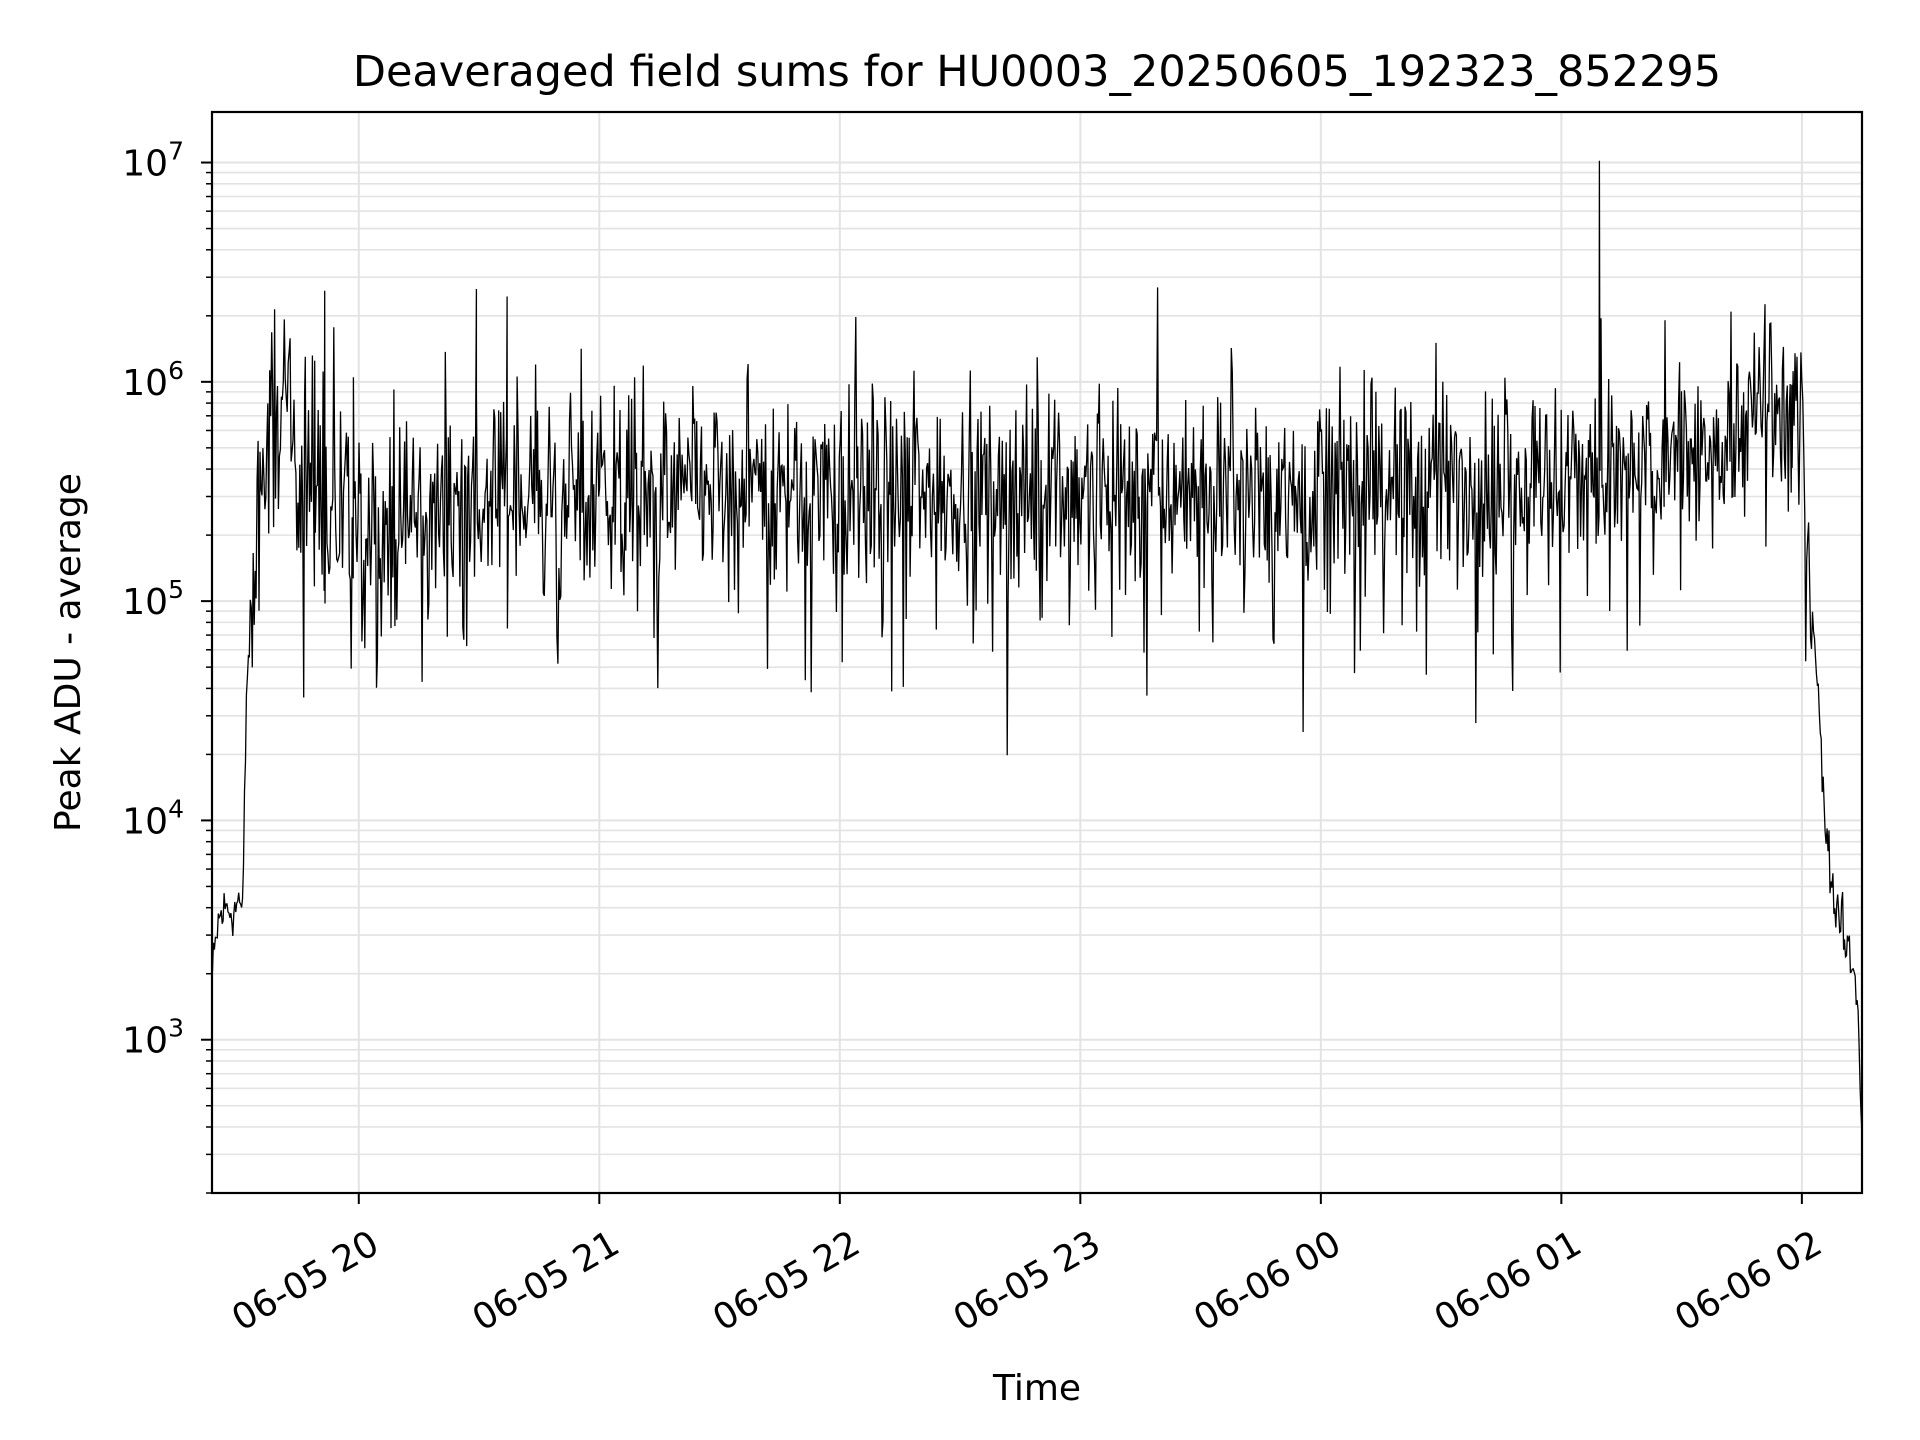 This screenshot has height=1440, width=1920. Describe the element at coordinates (153, 818) in the screenshot. I see `y-tick-label: 10⁴` at that location.